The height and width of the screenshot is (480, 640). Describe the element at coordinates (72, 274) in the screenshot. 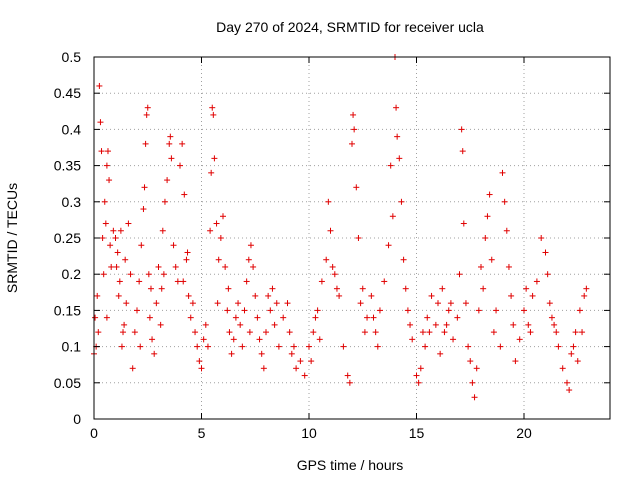

I see `y-tick-label: 0.2` at that location.